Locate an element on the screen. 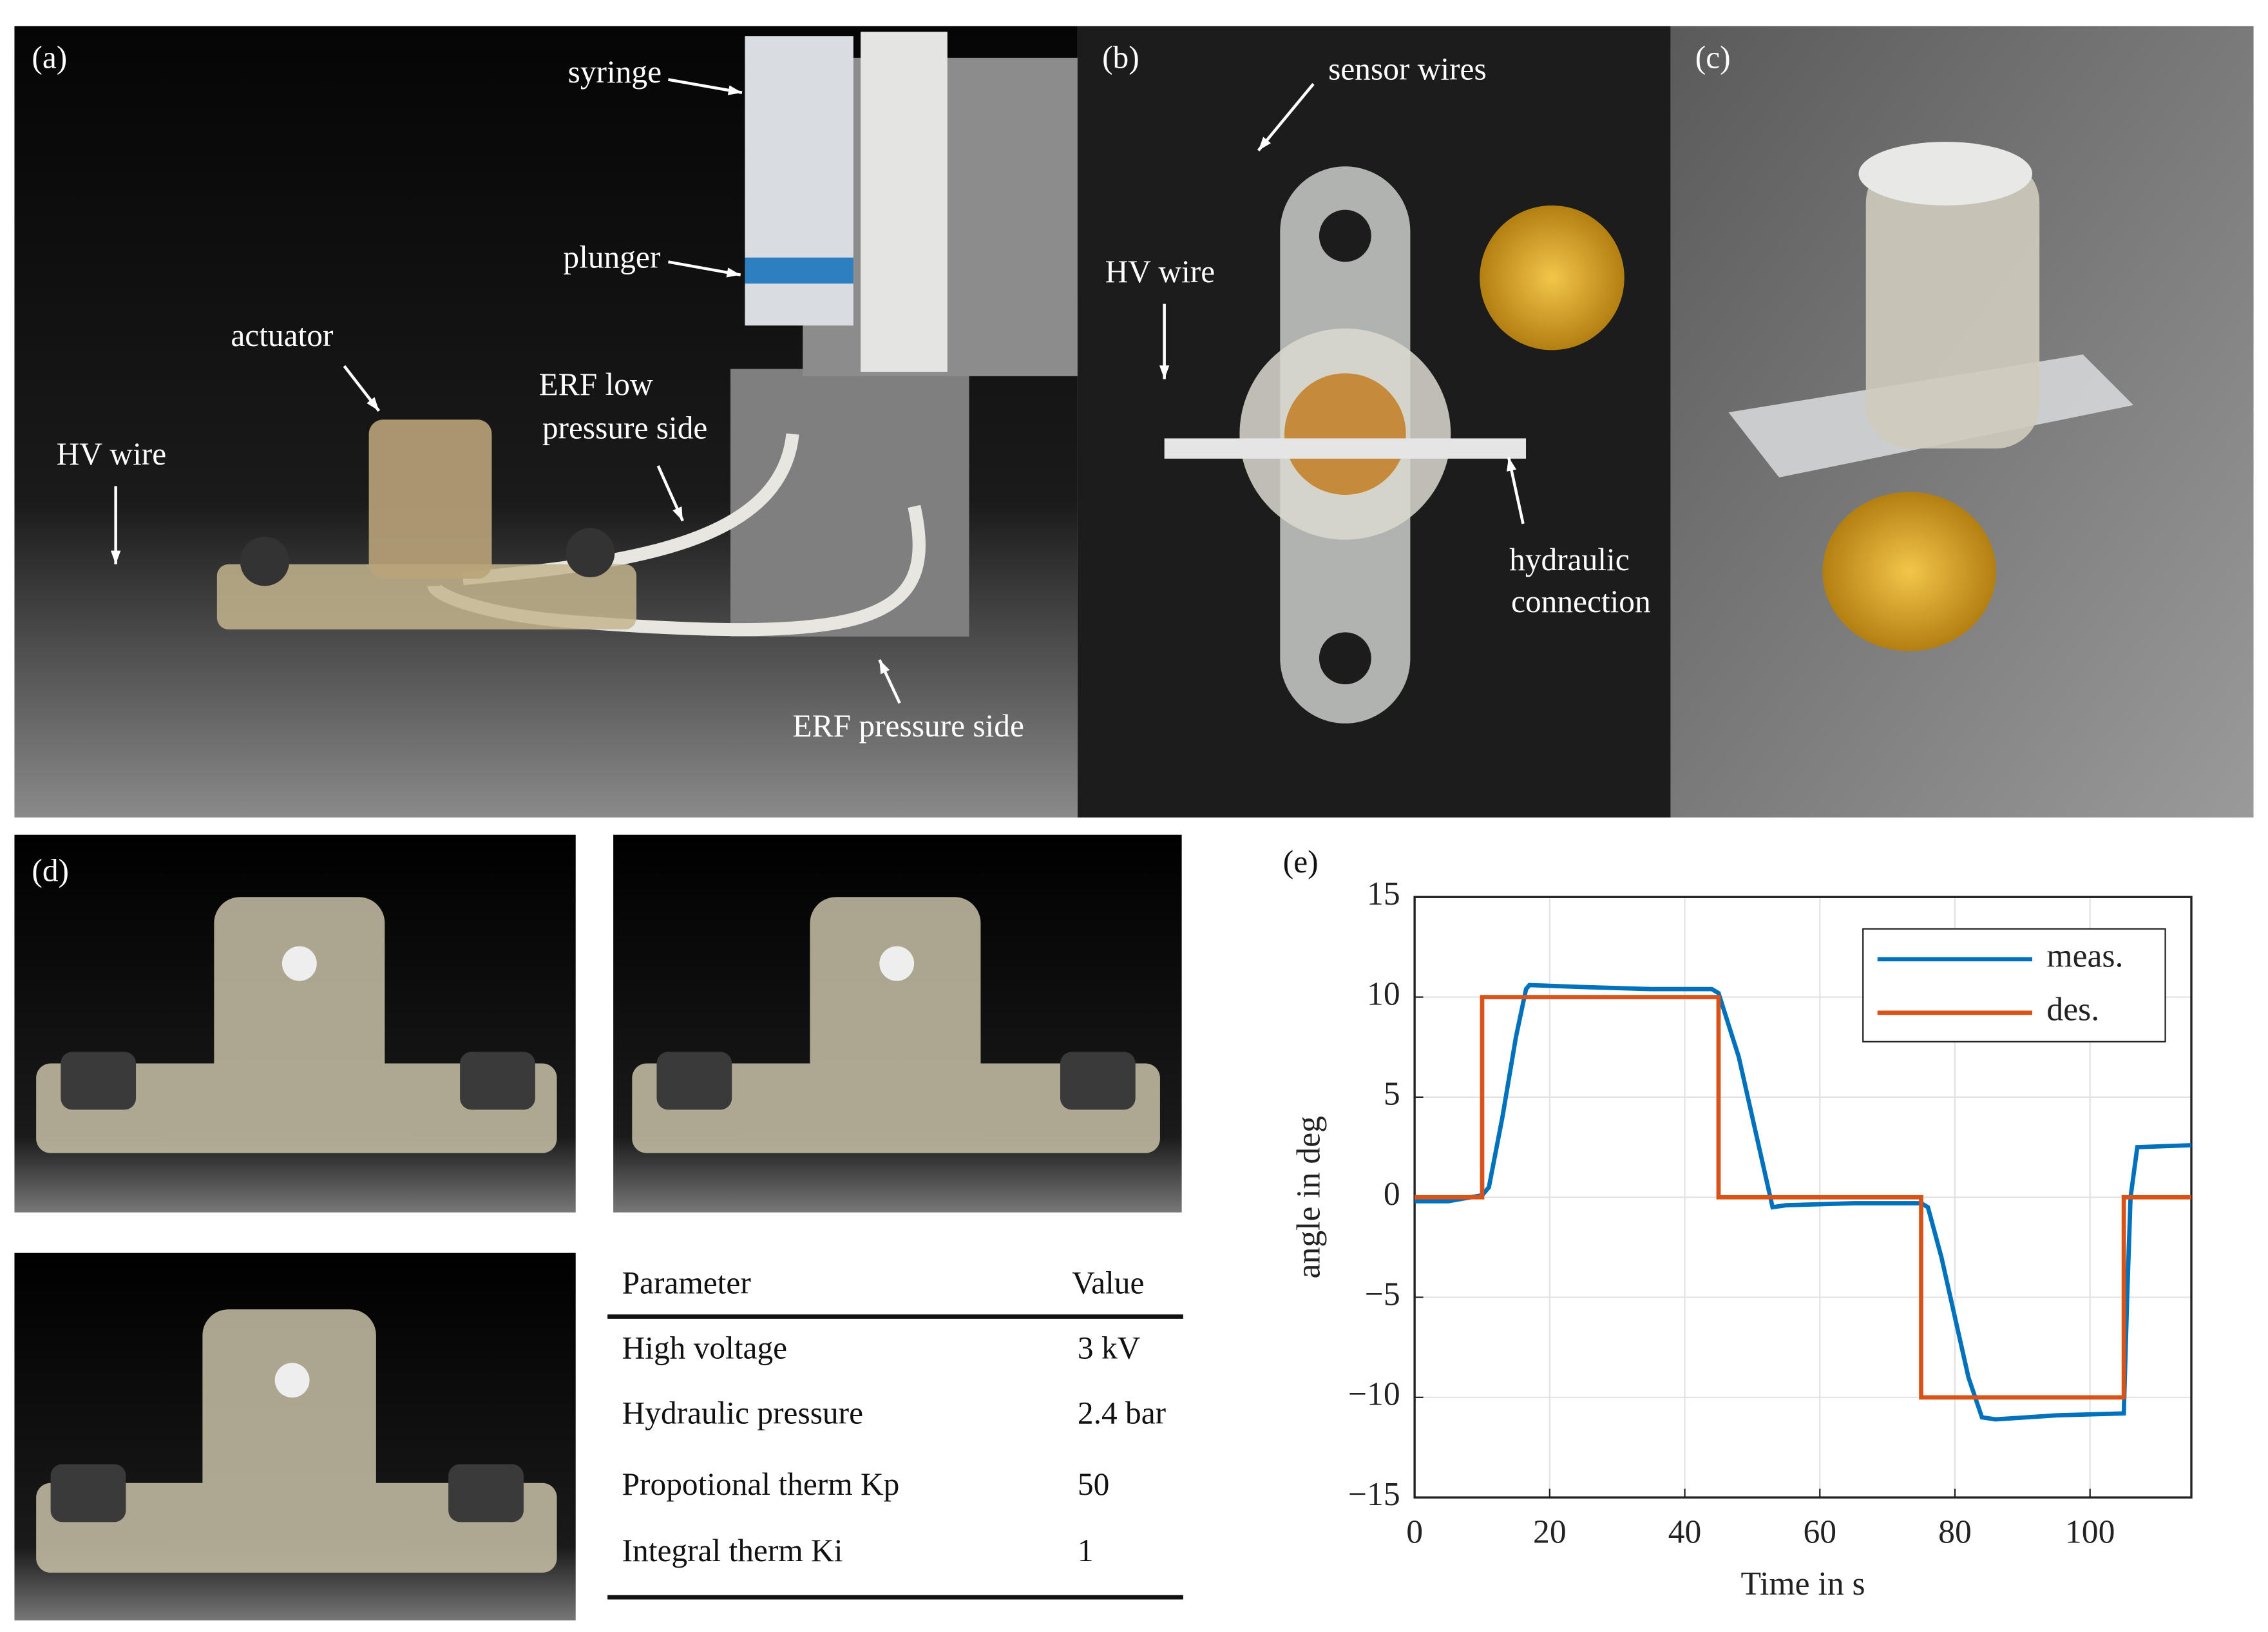  table-header: Value is located at coordinates (1108, 1283).